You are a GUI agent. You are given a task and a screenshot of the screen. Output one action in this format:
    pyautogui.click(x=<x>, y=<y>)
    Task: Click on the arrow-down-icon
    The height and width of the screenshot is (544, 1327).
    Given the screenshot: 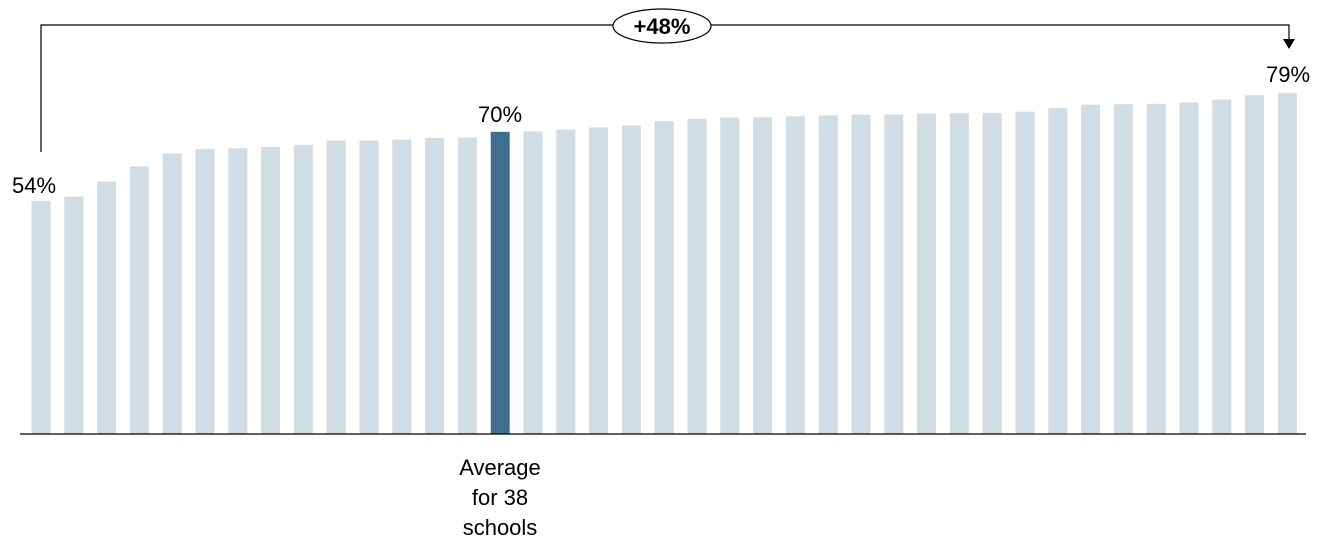 What is the action you would take?
    pyautogui.click(x=1289, y=44)
    